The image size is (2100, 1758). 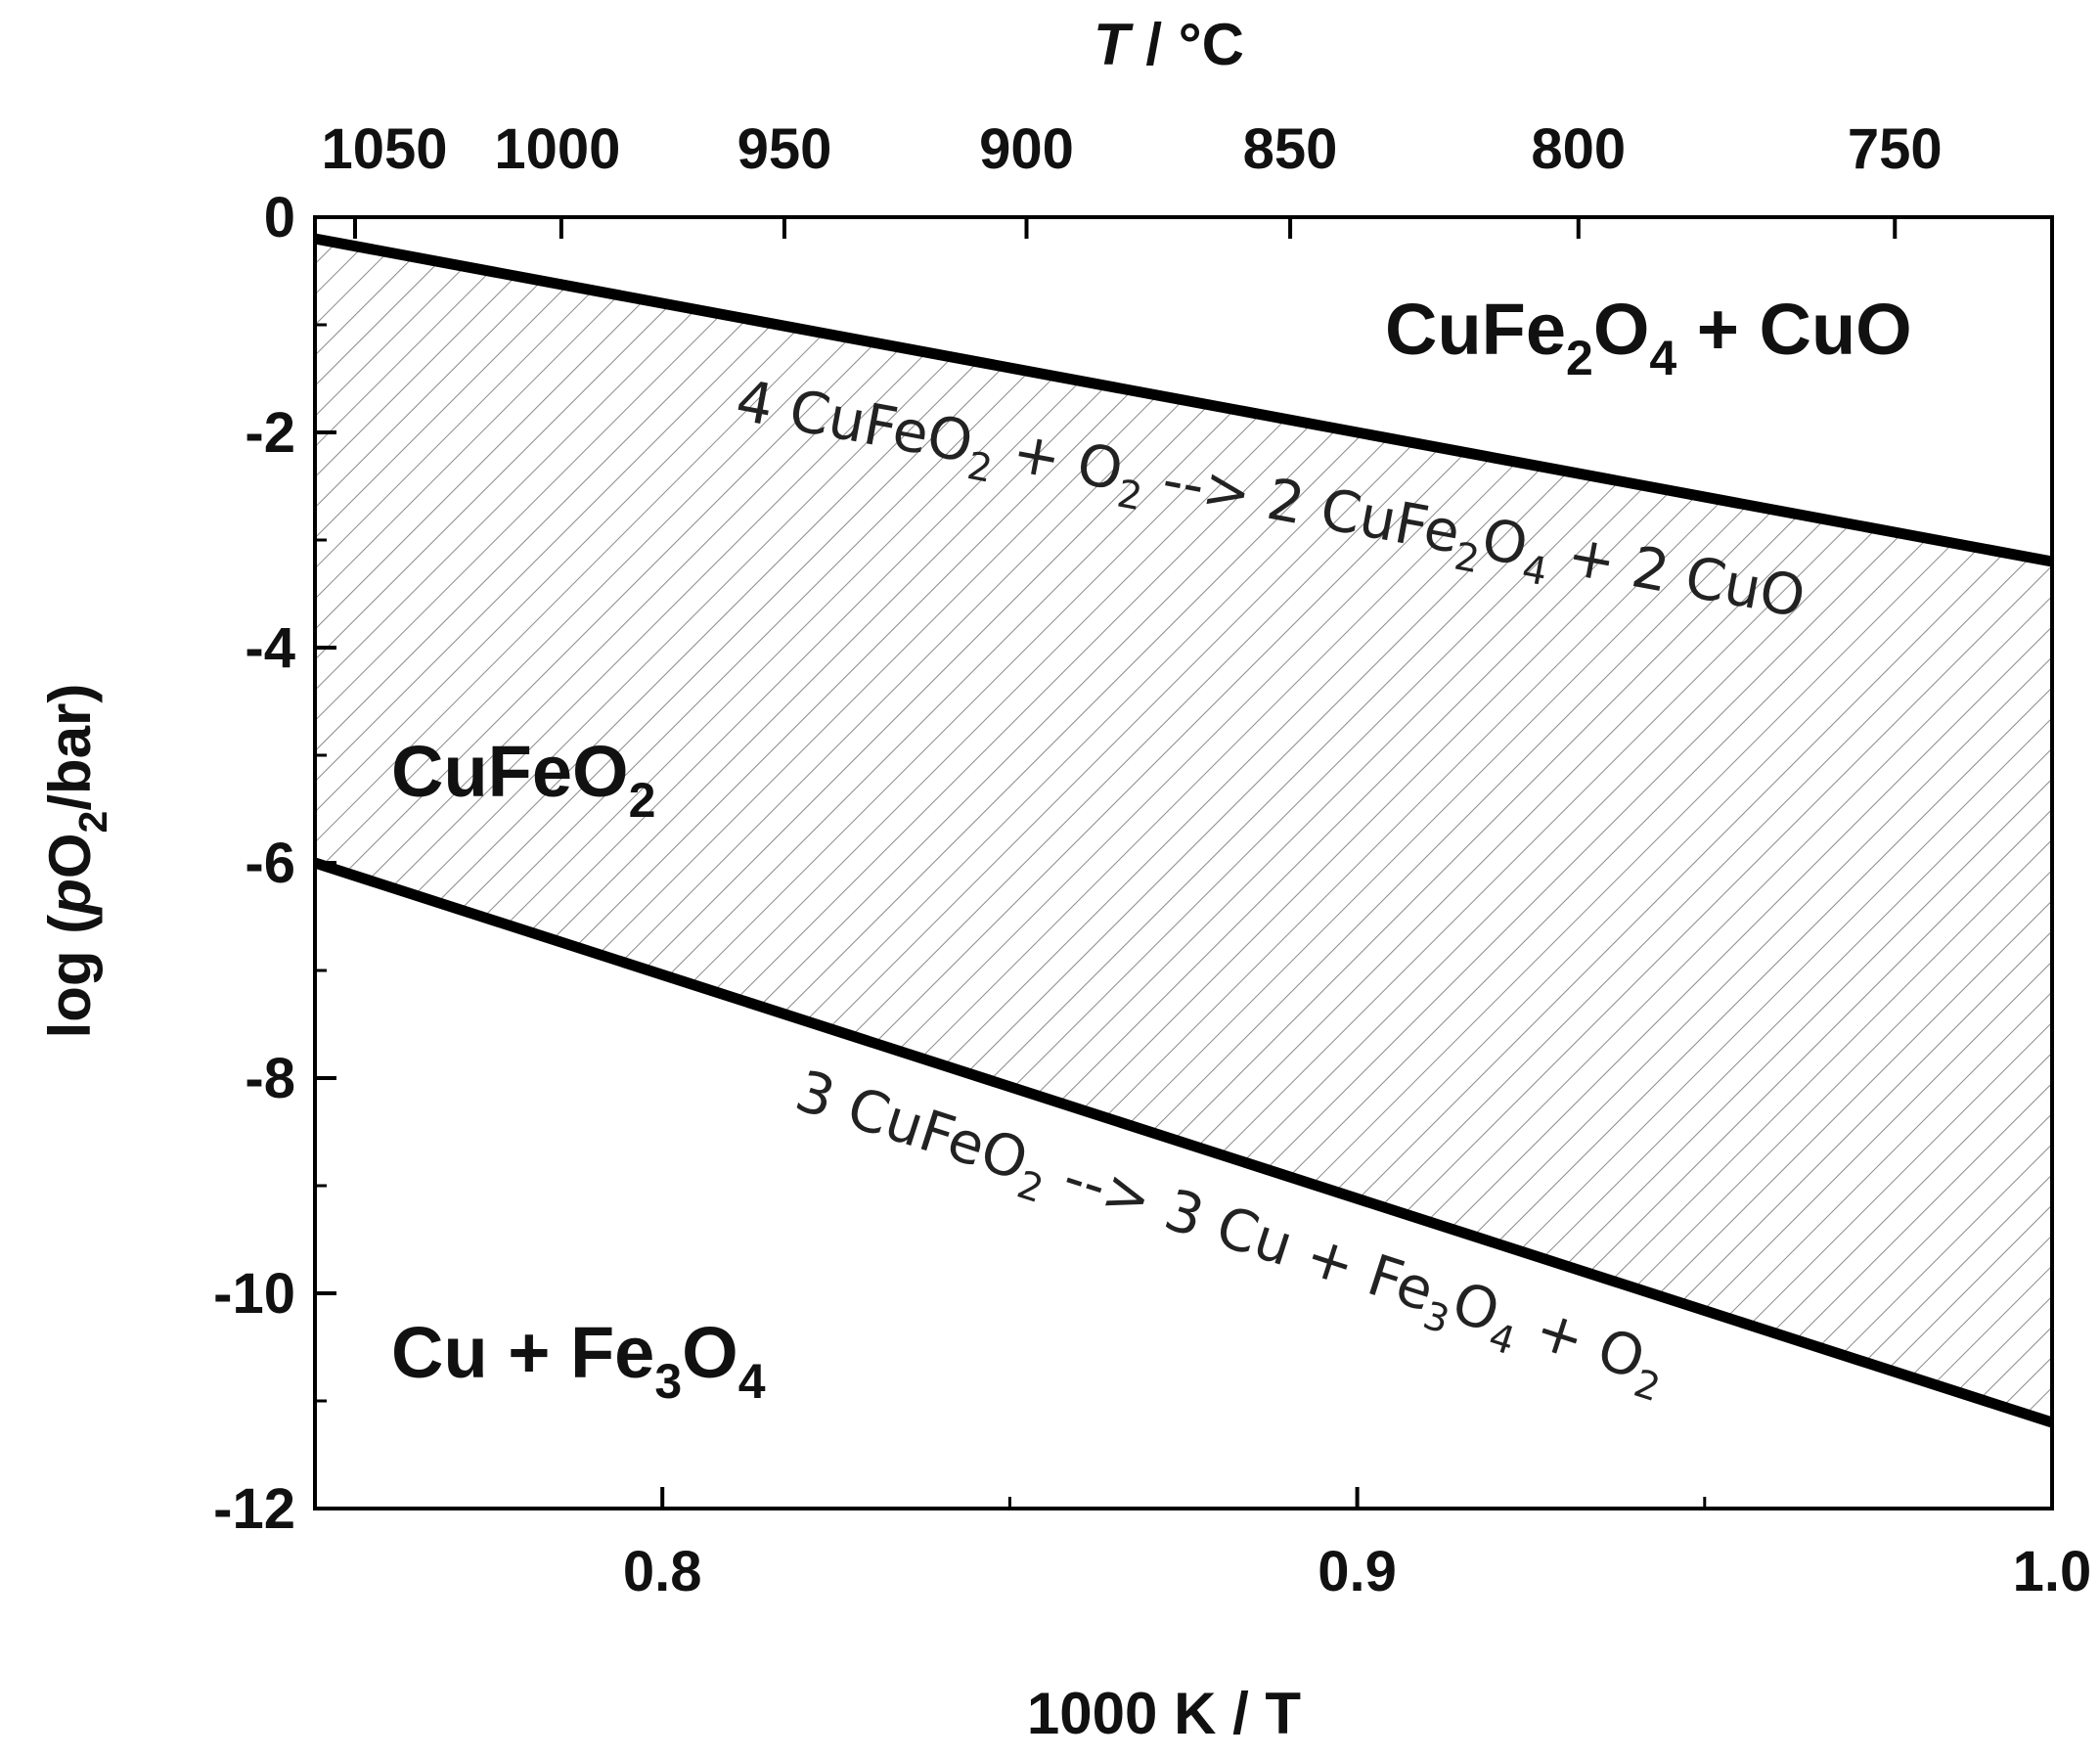 What do you see at coordinates (279, 217) in the screenshot?
I see `y-tick-label: 0` at bounding box center [279, 217].